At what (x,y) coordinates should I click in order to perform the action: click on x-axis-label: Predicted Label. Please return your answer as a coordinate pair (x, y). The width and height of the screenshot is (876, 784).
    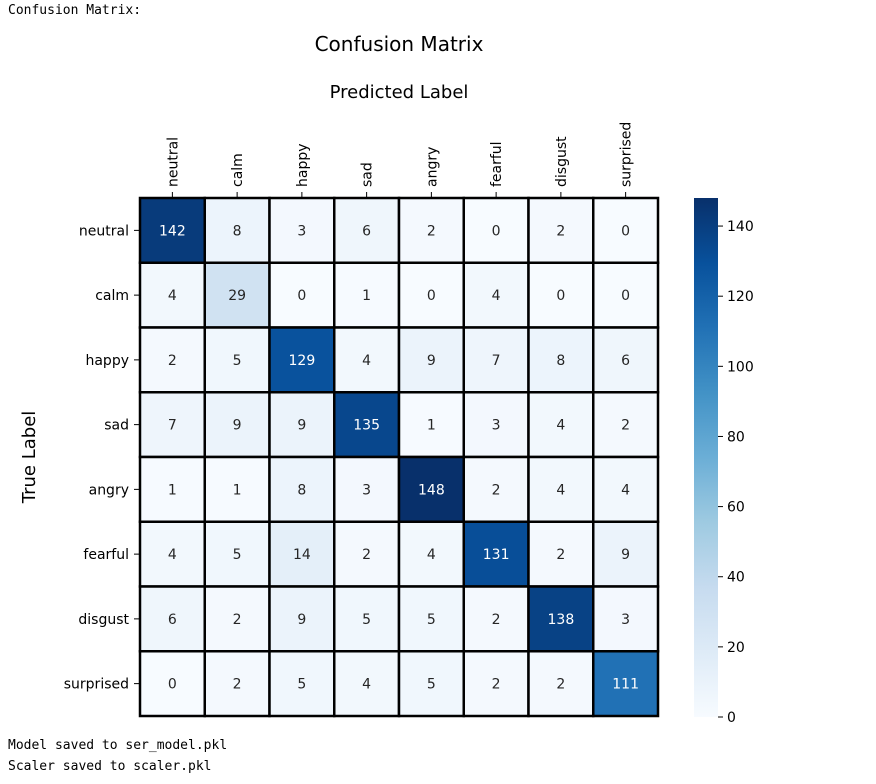
    Looking at the image, I should click on (399, 92).